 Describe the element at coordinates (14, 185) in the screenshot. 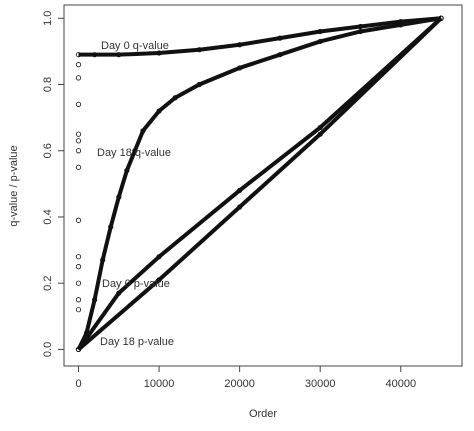

I see `y-axis-label: q-value / p-value` at that location.